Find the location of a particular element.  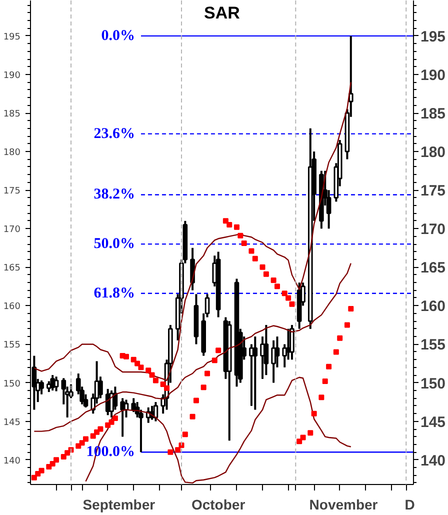

y-tick-label: 145 is located at coordinates (12, 423).